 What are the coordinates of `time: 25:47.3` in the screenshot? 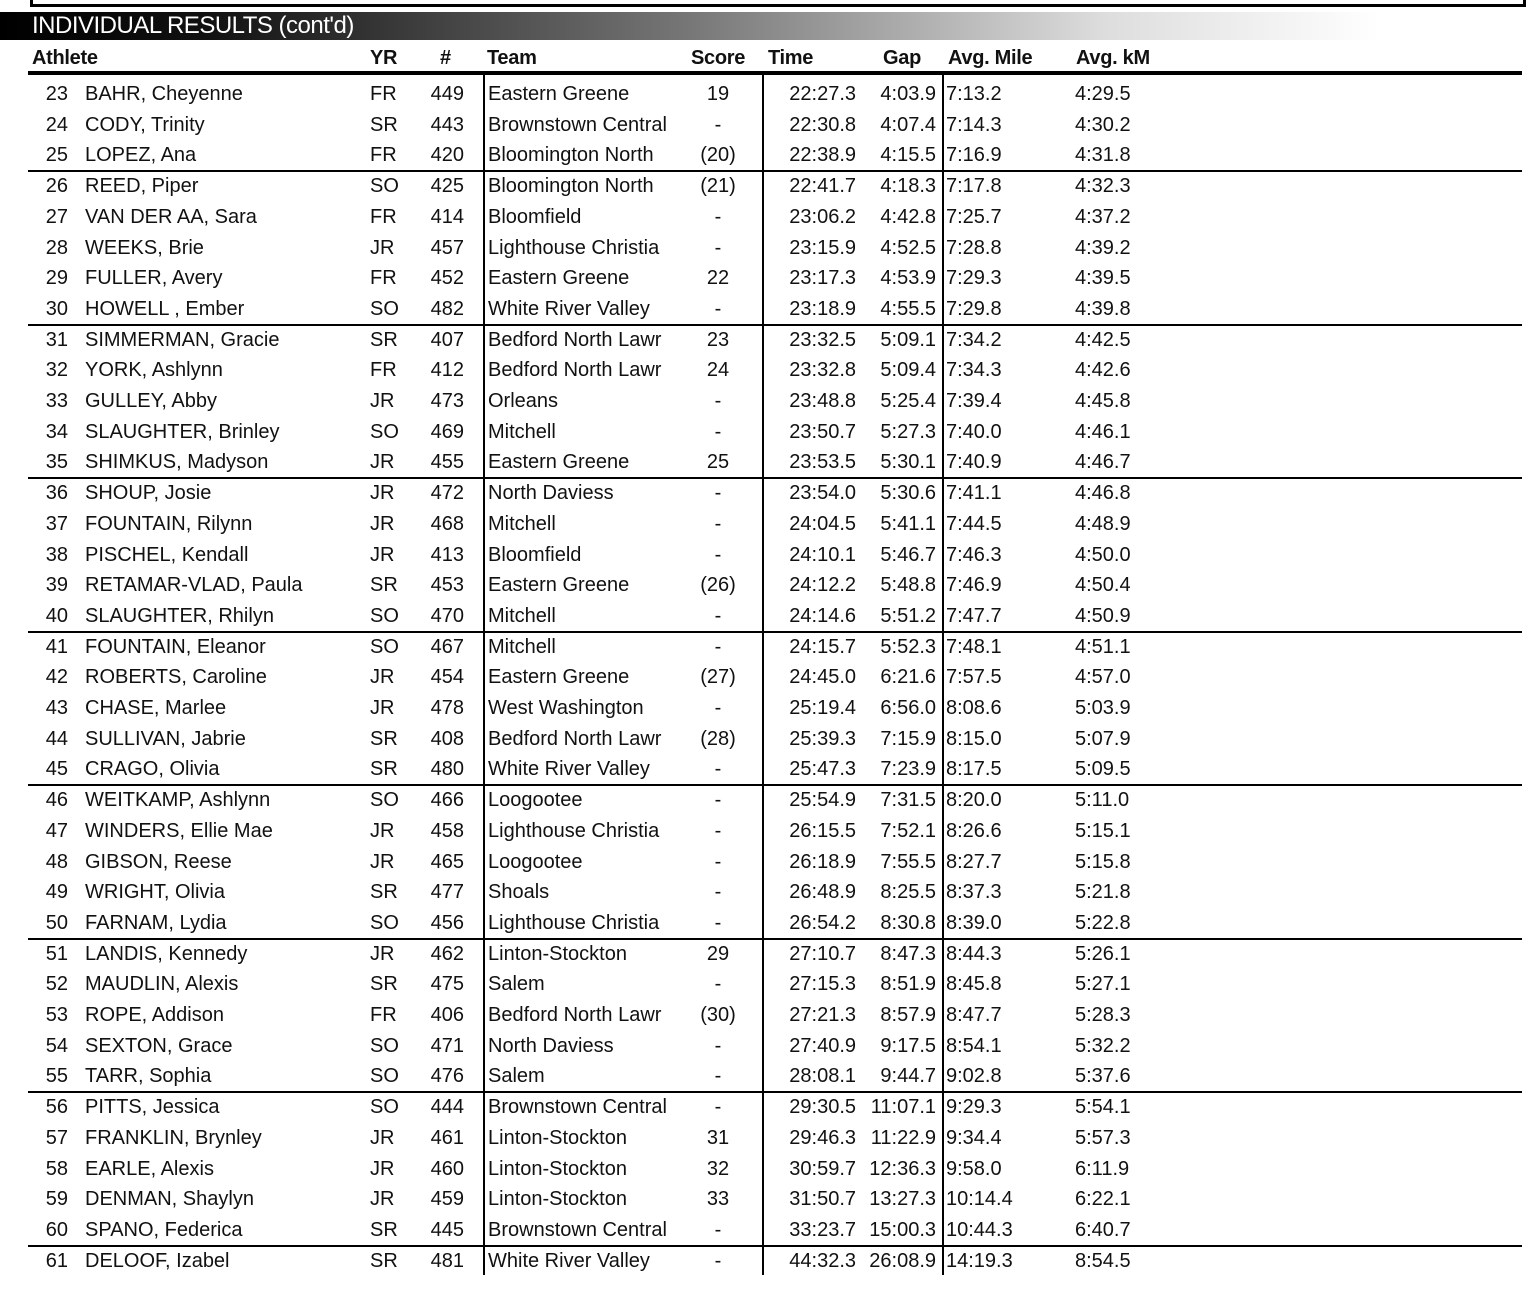 It's located at (822, 769).